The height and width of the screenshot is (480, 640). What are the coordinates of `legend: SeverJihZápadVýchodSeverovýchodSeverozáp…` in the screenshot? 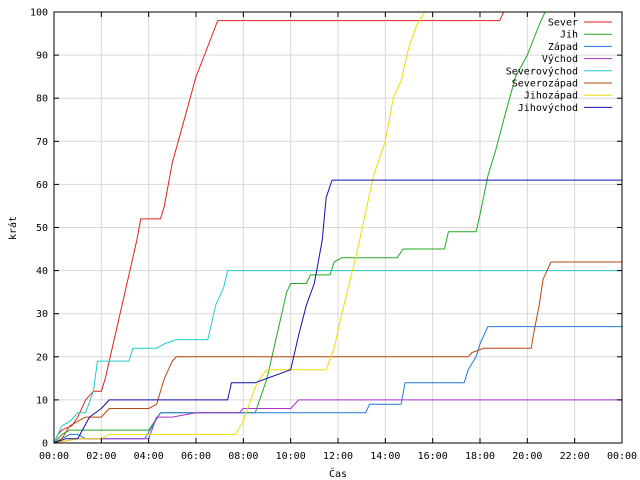 It's located at (559, 66).